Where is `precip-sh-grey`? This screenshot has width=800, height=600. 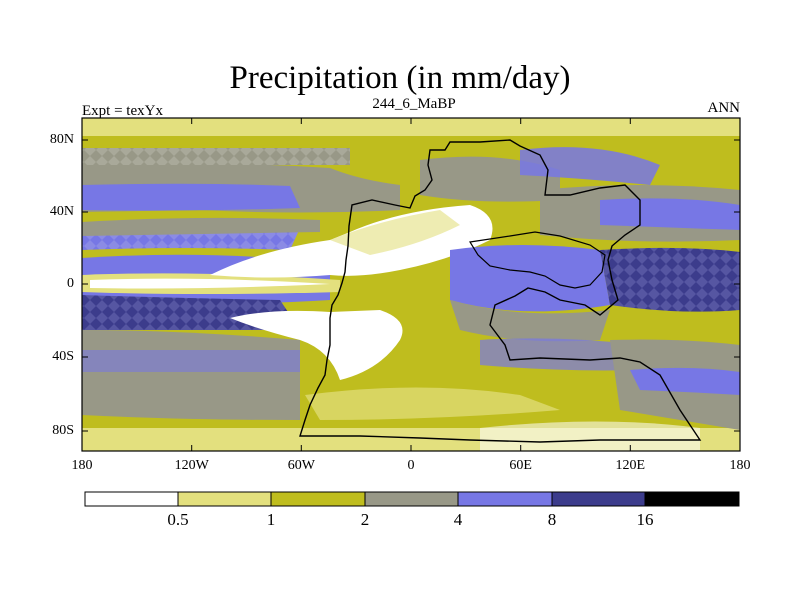 precip-sh-grey is located at coordinates (191, 375).